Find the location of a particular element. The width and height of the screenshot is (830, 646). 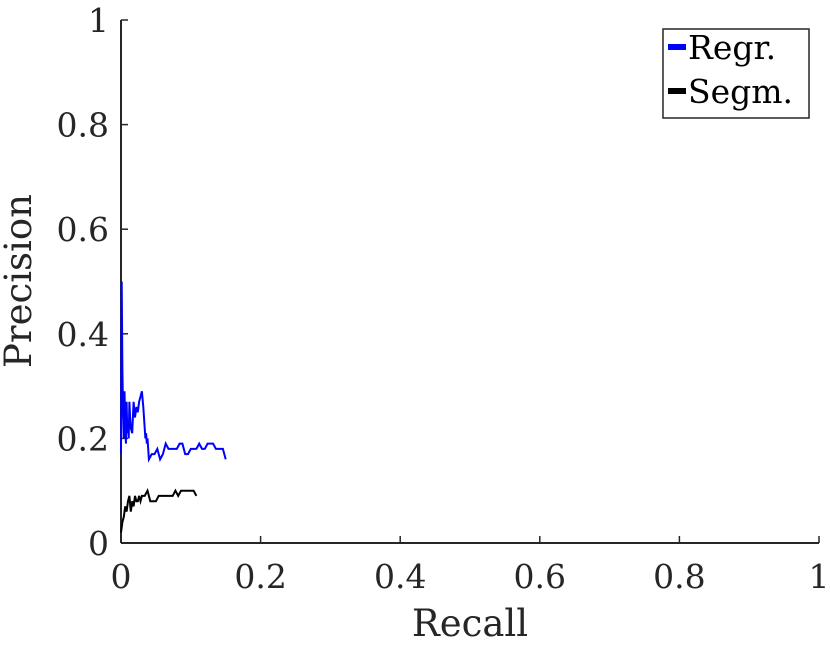

series-line-segm is located at coordinates (159, 510).